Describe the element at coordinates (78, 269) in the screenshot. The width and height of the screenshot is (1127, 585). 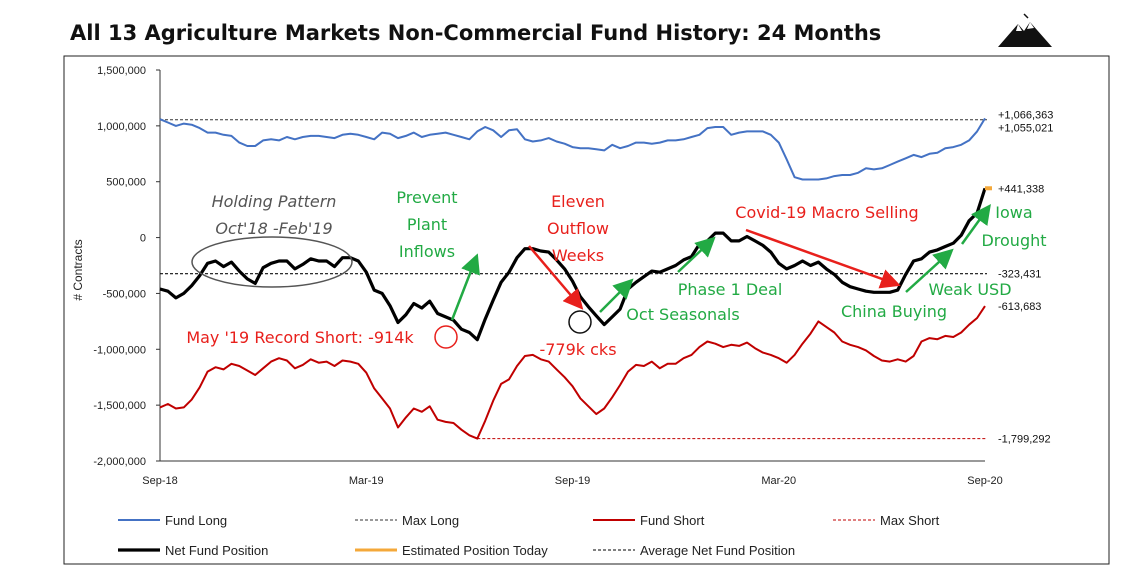
I see `y-axis-label: # Contracts` at that location.